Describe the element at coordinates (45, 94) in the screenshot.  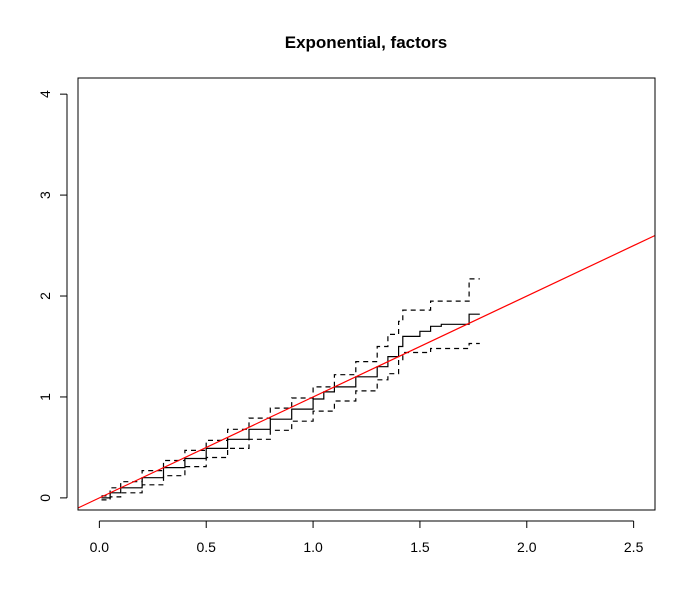
I see `y-tick-label: 4` at that location.